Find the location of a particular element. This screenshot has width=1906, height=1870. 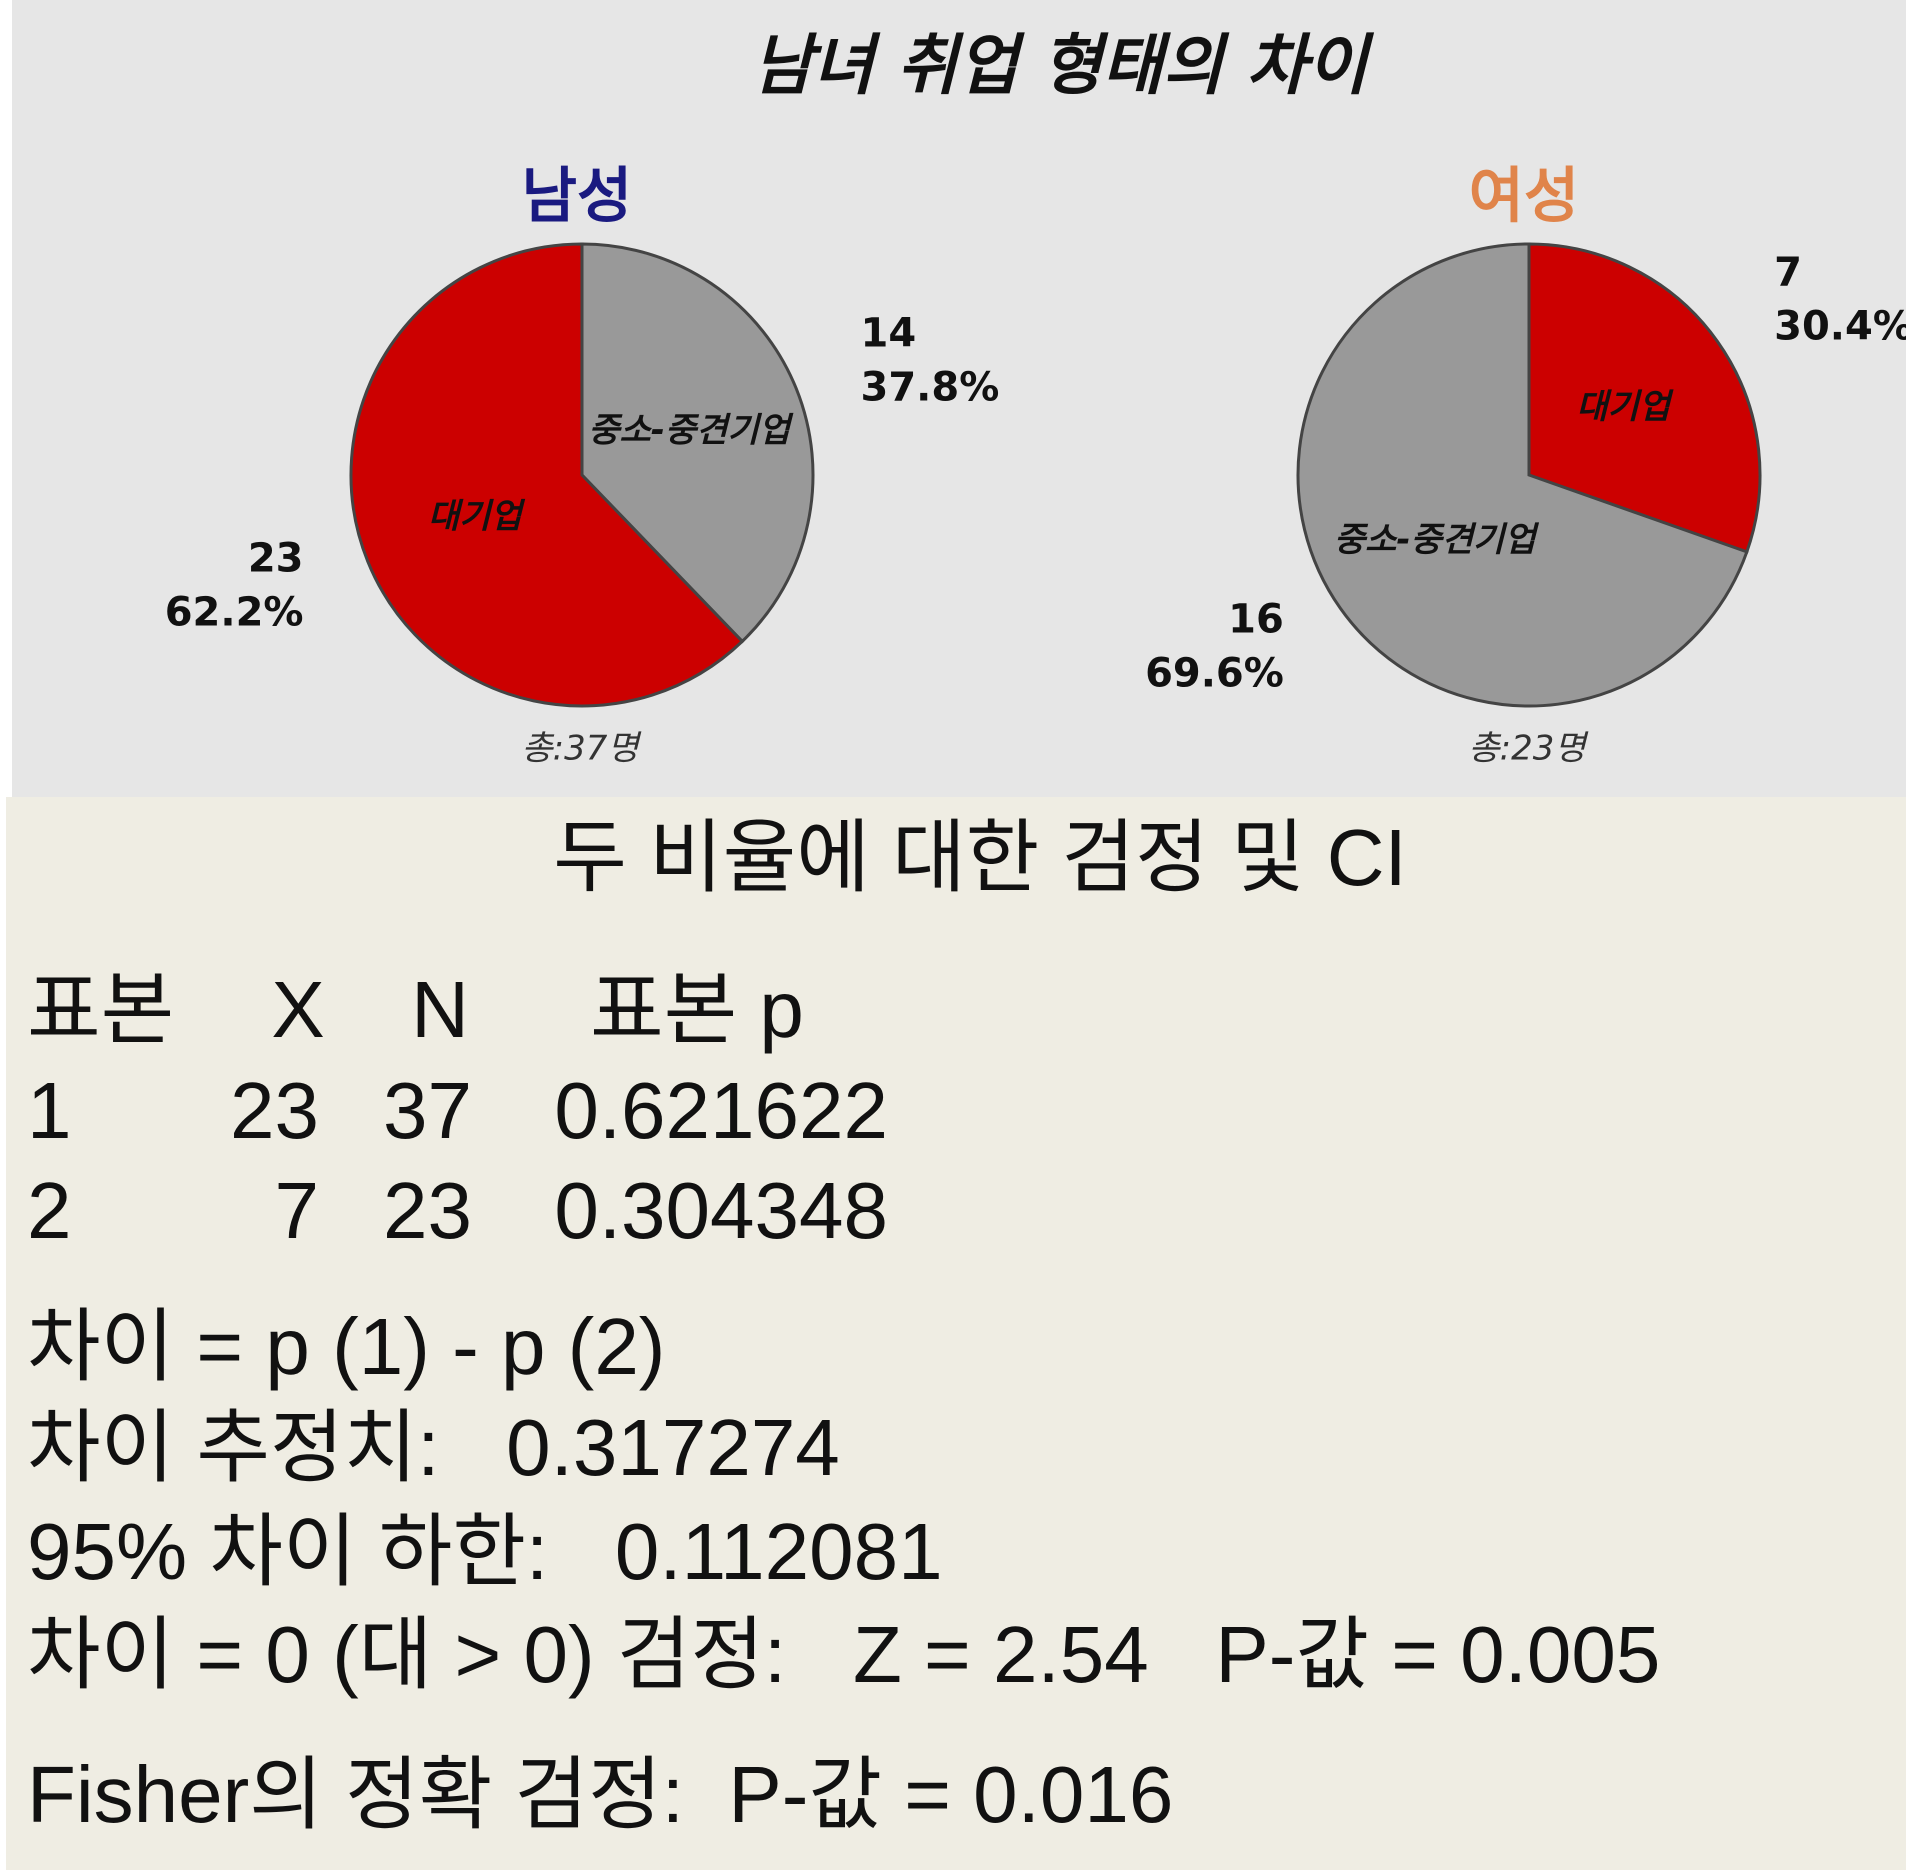

slice-count: 14 is located at coordinates (889, 334).